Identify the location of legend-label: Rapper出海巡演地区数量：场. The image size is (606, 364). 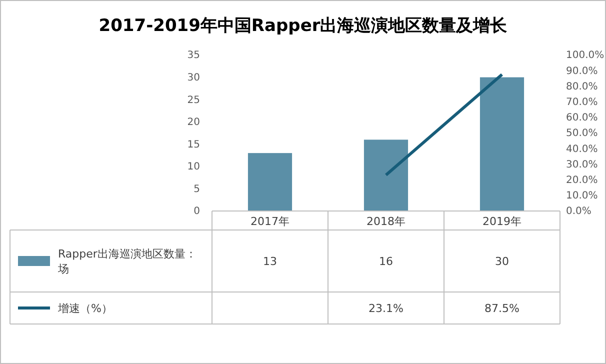
(126, 262).